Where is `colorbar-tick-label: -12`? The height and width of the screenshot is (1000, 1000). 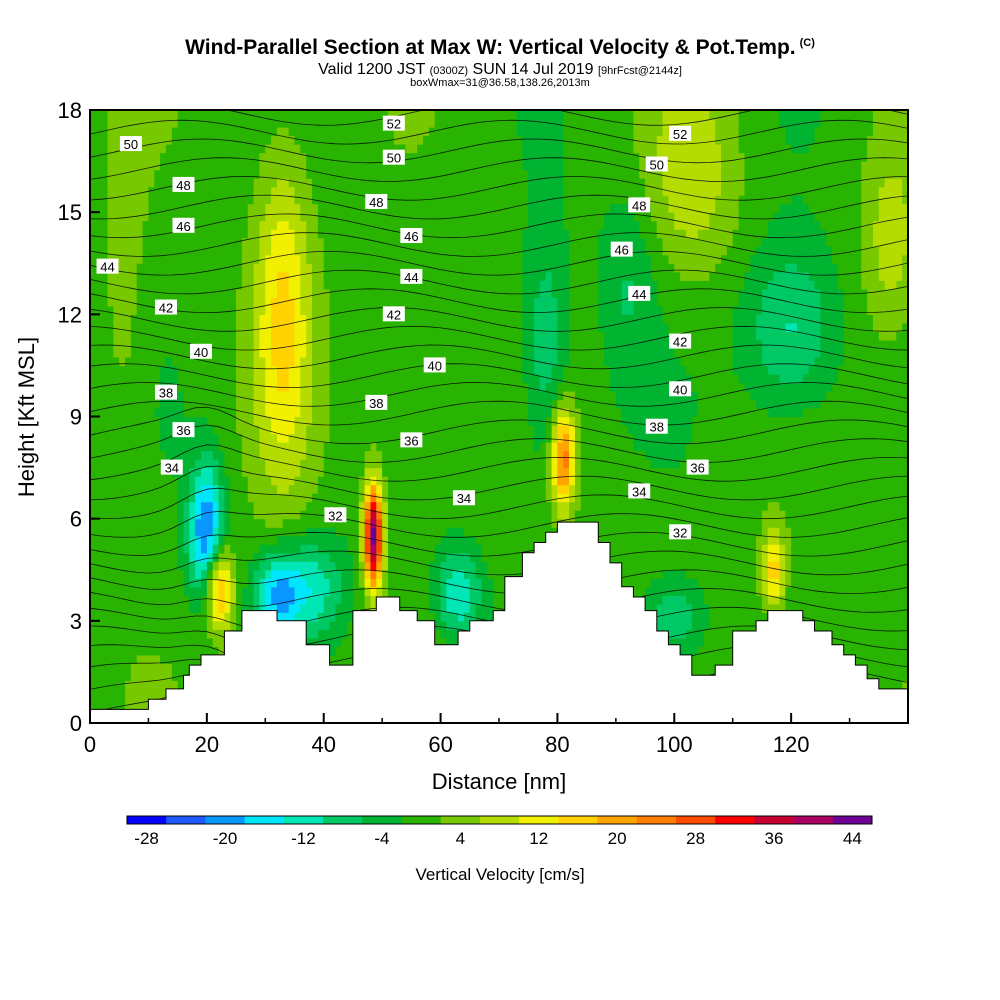 colorbar-tick-label: -12 is located at coordinates (303, 838).